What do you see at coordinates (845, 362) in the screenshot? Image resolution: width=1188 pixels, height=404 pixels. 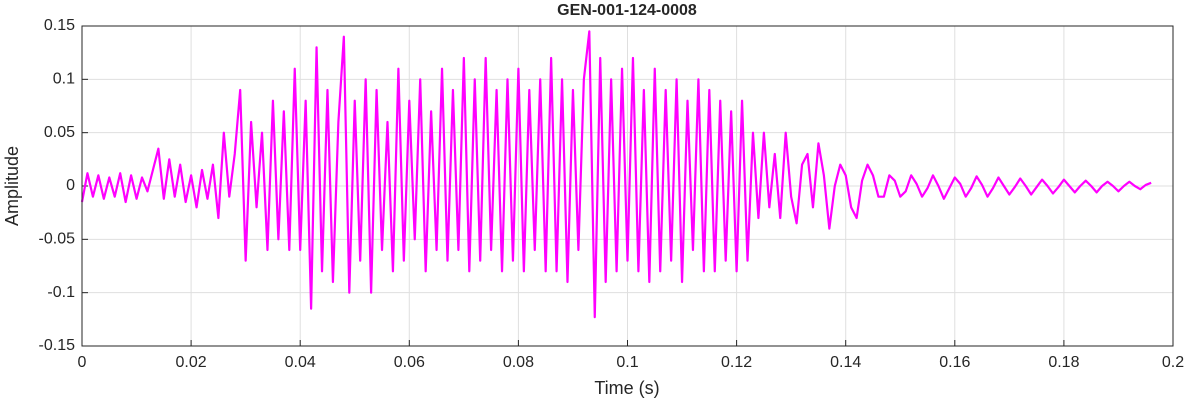 I see `x-tick-label: 0.14` at bounding box center [845, 362].